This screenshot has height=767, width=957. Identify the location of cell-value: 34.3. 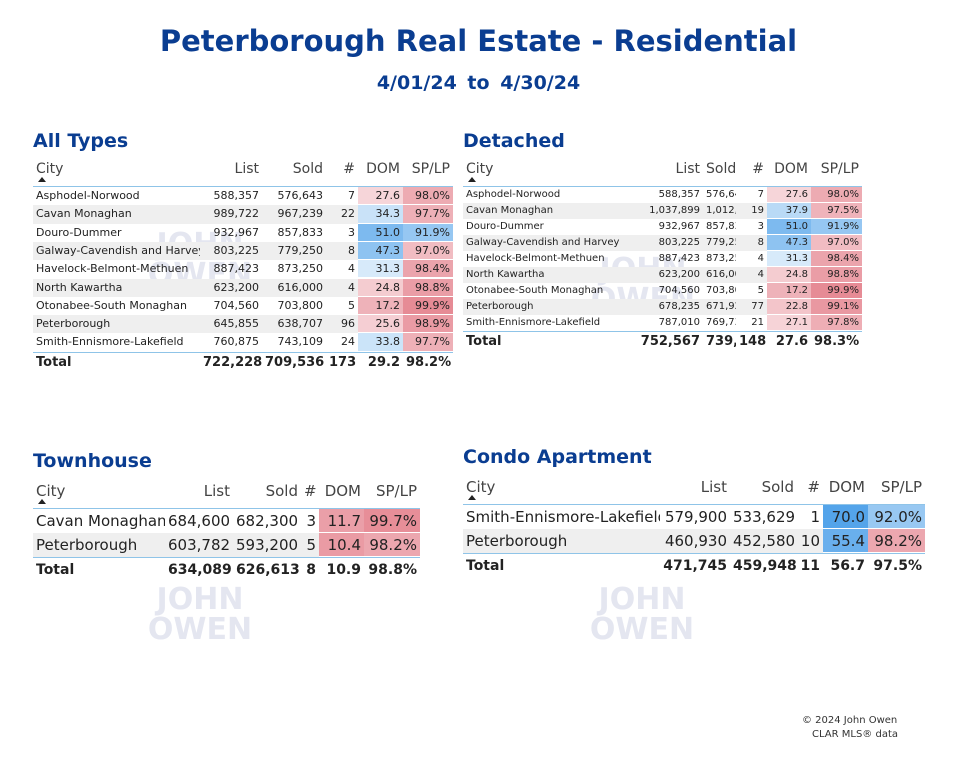
(380, 214).